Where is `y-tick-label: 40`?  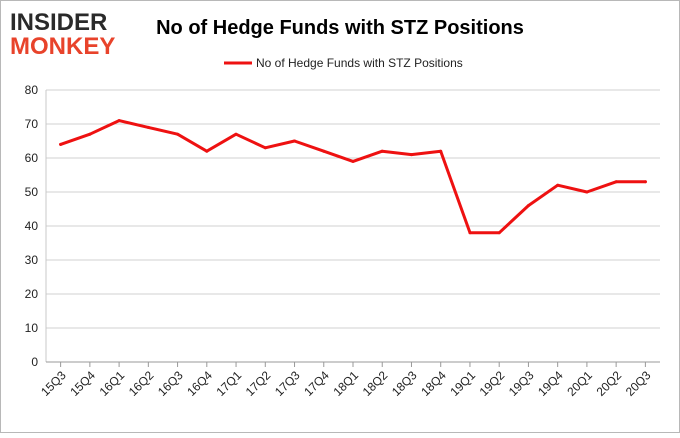
y-tick-label: 40 is located at coordinates (32, 226).